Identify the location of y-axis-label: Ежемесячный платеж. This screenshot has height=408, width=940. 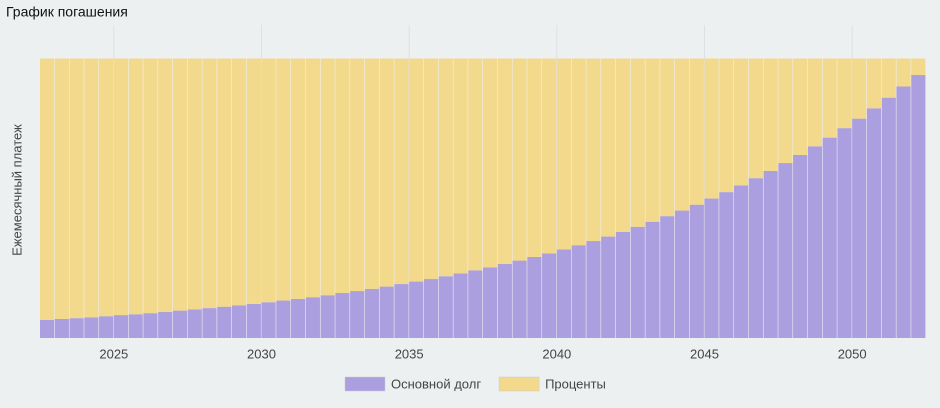
(16, 190).